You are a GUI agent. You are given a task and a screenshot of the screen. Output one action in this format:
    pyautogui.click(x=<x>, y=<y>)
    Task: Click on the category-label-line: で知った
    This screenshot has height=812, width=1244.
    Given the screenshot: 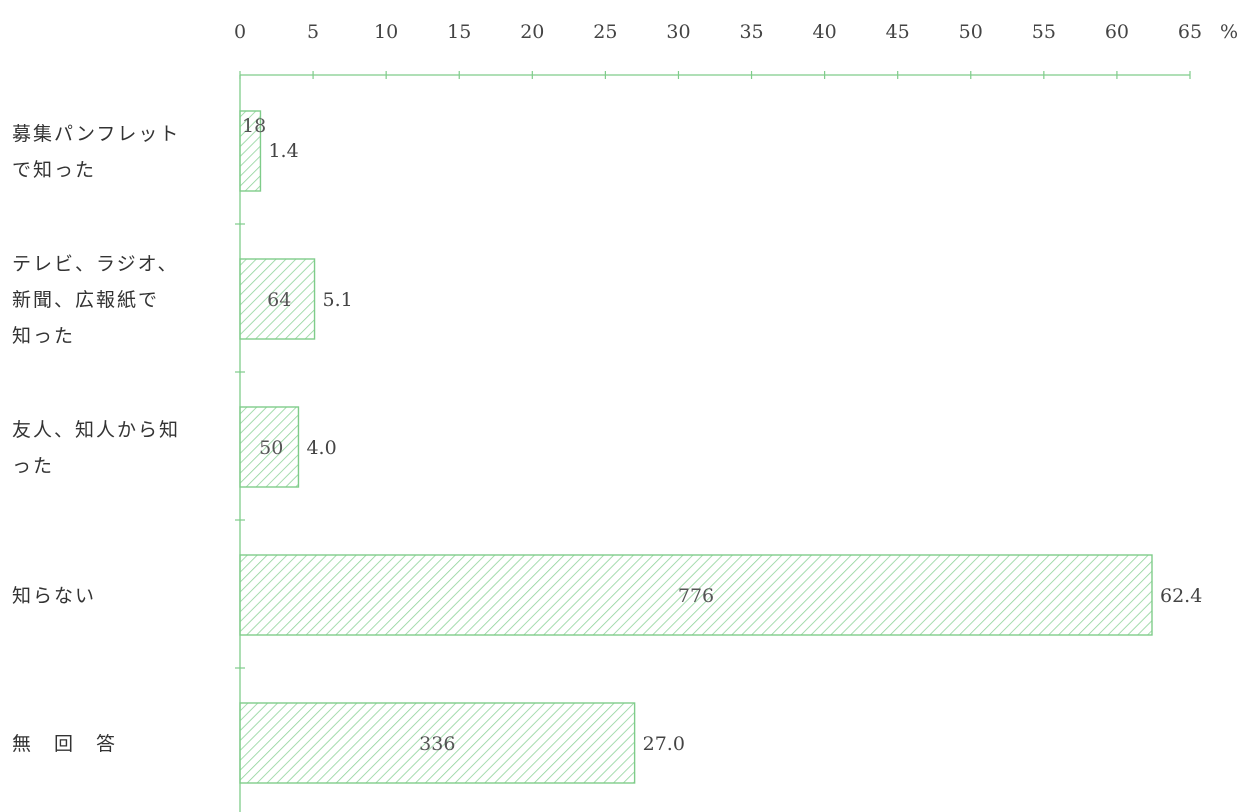 What is the action you would take?
    pyautogui.click(x=54, y=170)
    